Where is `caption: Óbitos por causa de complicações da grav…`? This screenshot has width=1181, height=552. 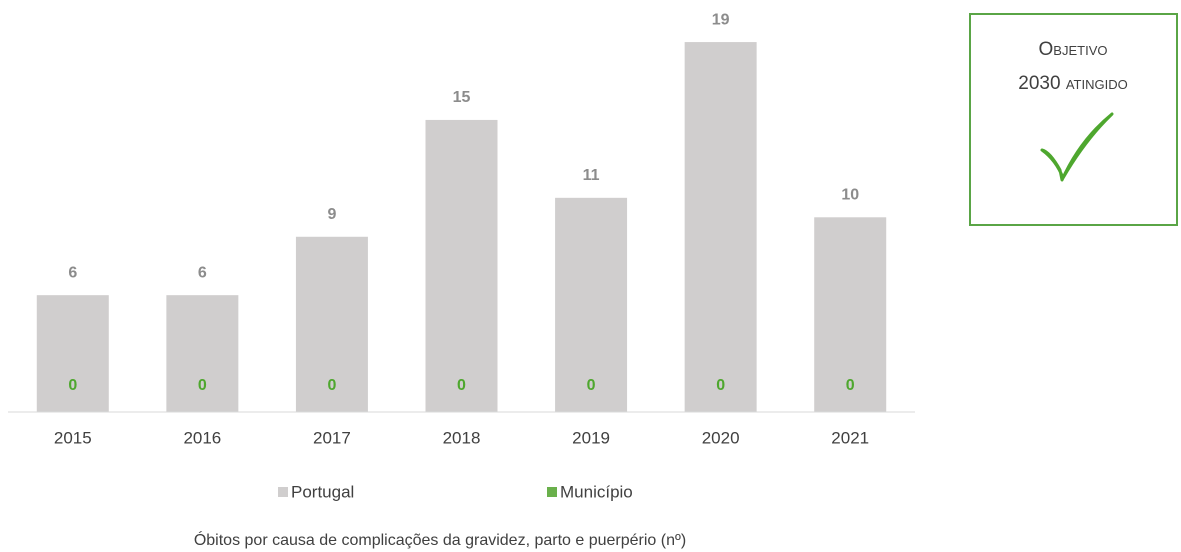
caption: Óbitos por causa de complicações da grav… is located at coordinates (440, 539).